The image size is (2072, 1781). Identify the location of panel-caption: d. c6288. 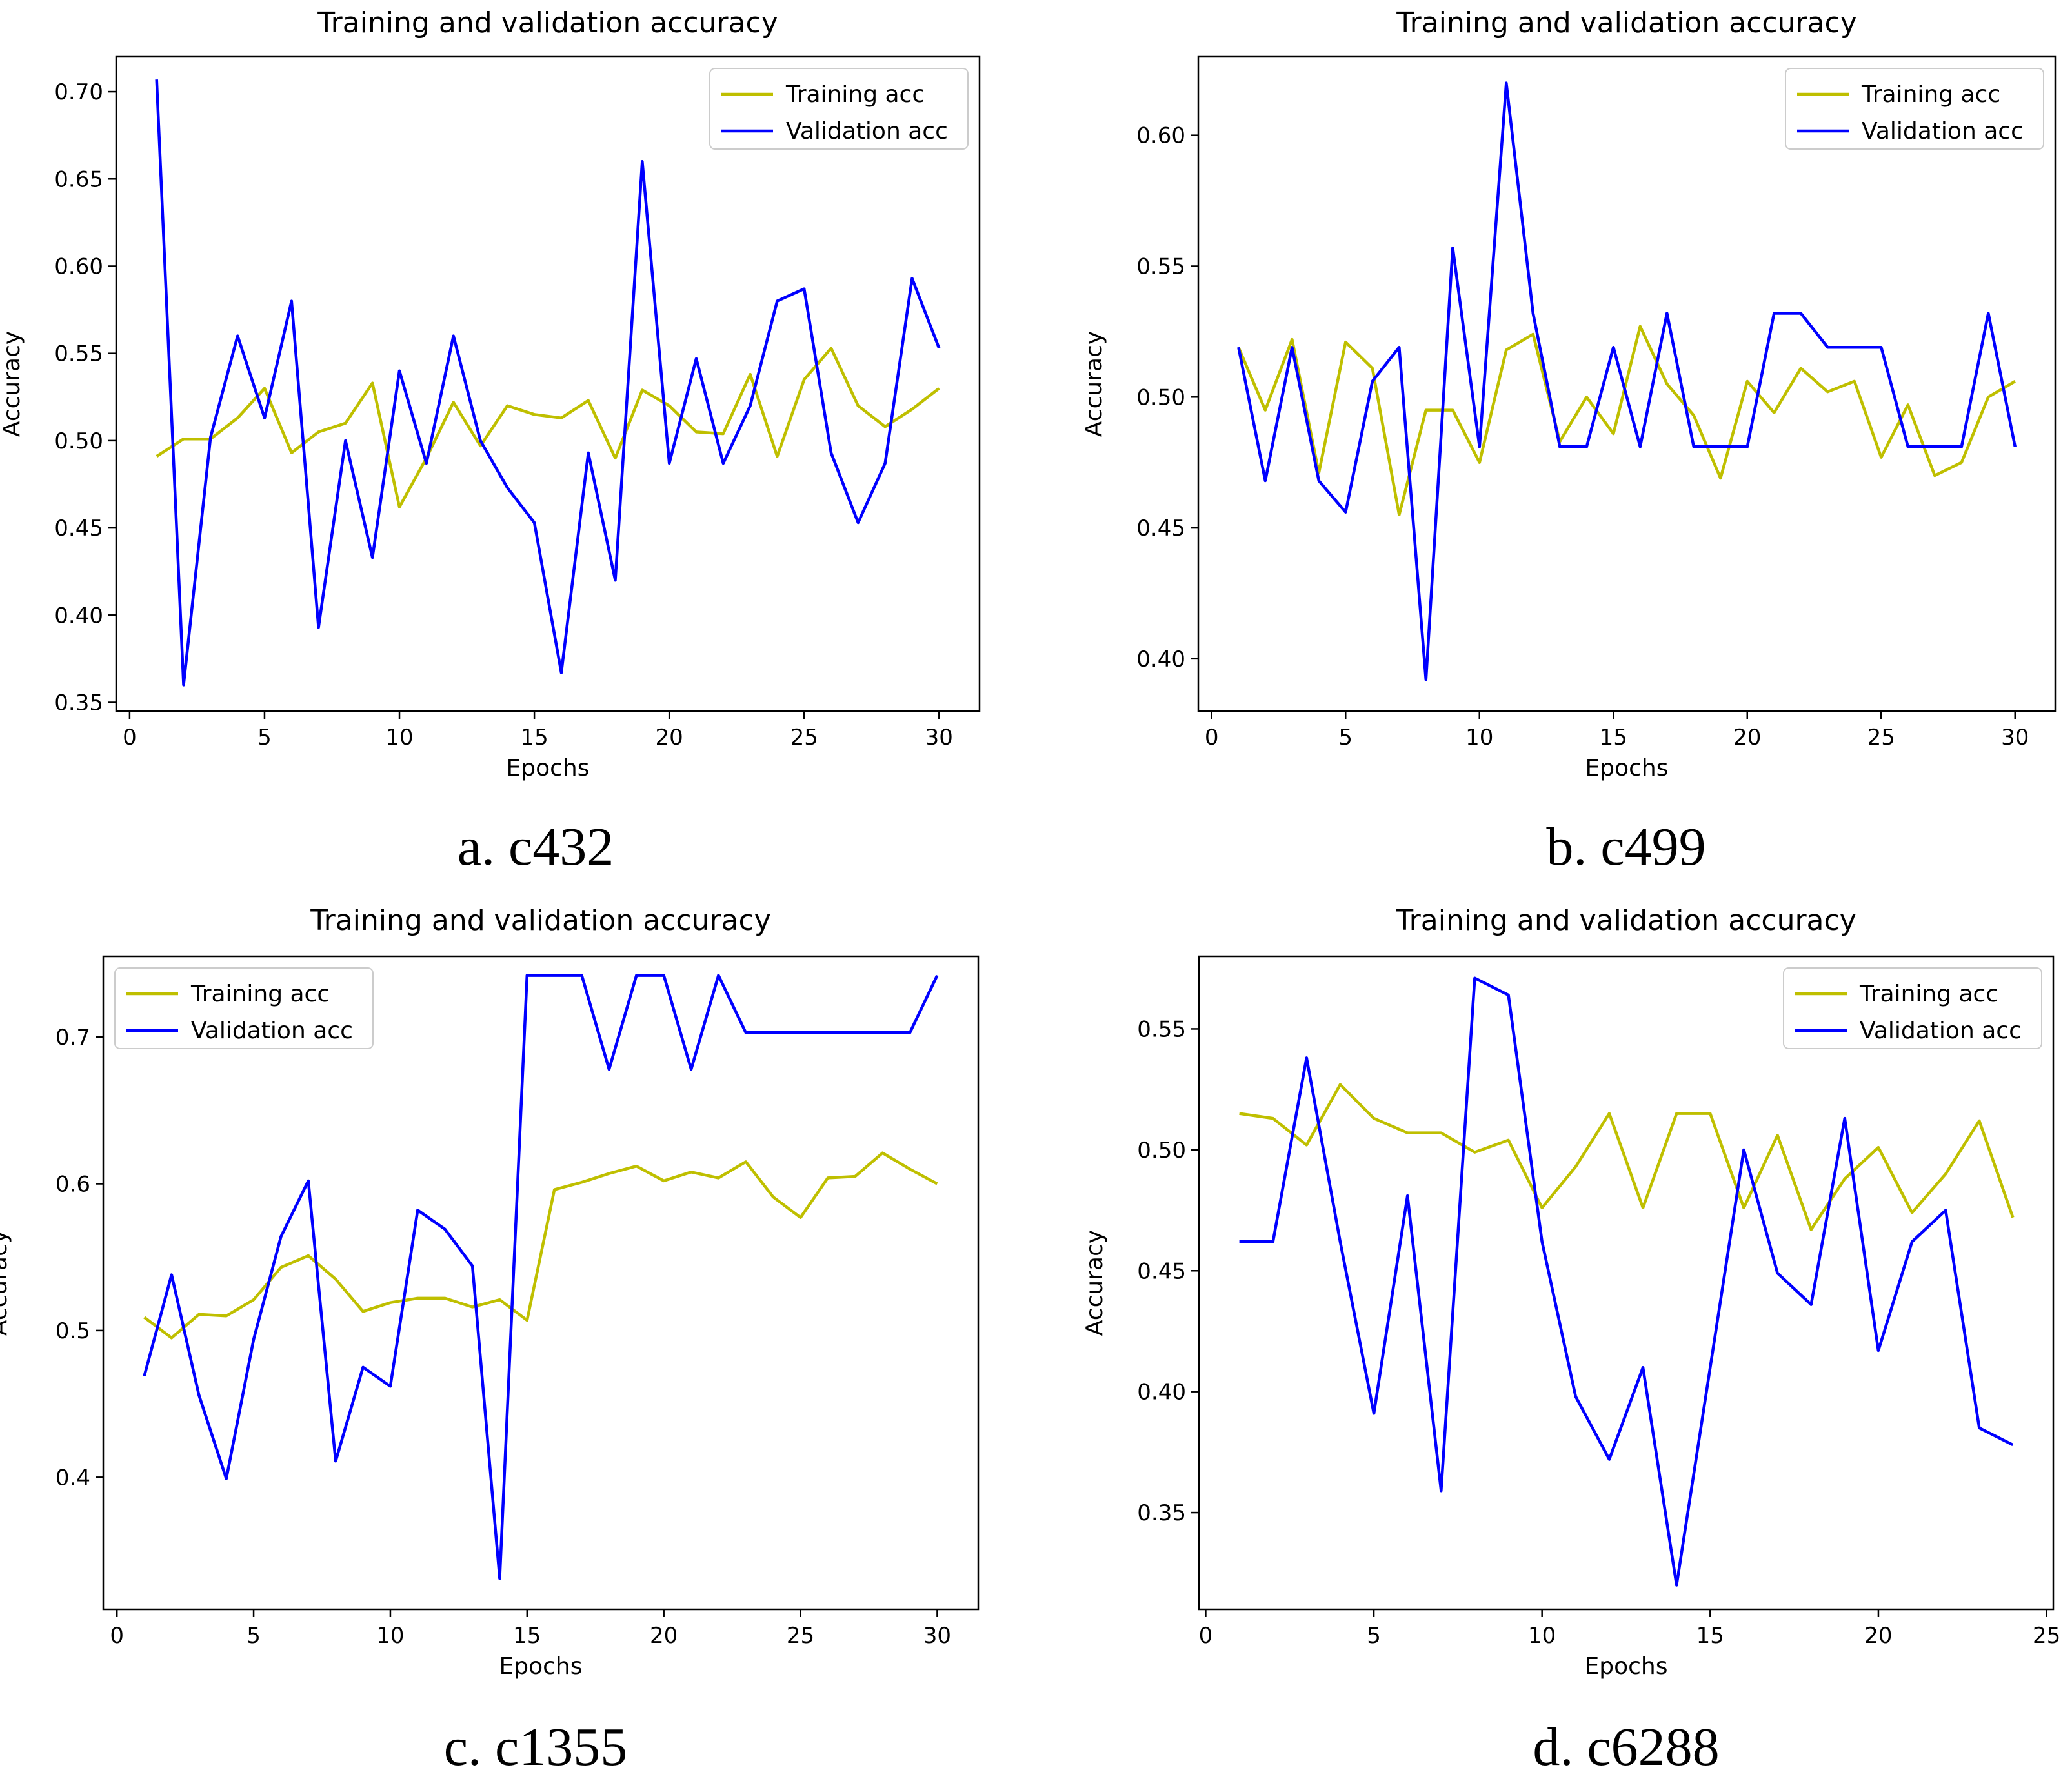
(1626, 1747).